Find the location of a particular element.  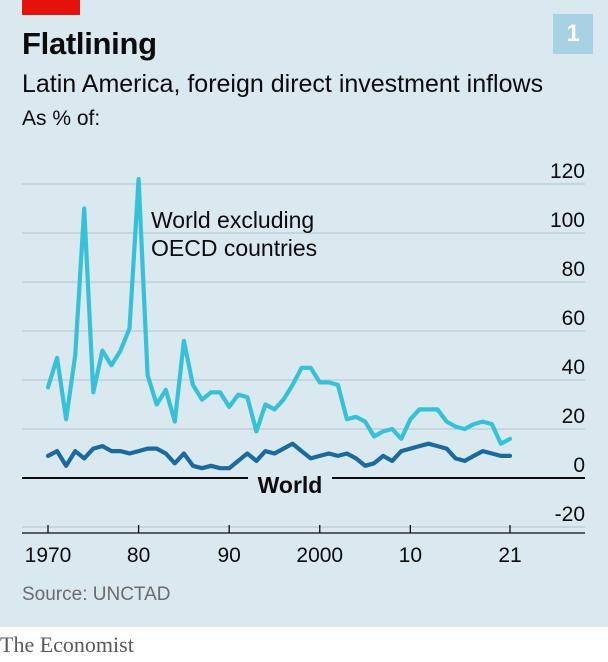

series-label-world-excluding-oecd: World excluding OECD countries is located at coordinates (234, 234).